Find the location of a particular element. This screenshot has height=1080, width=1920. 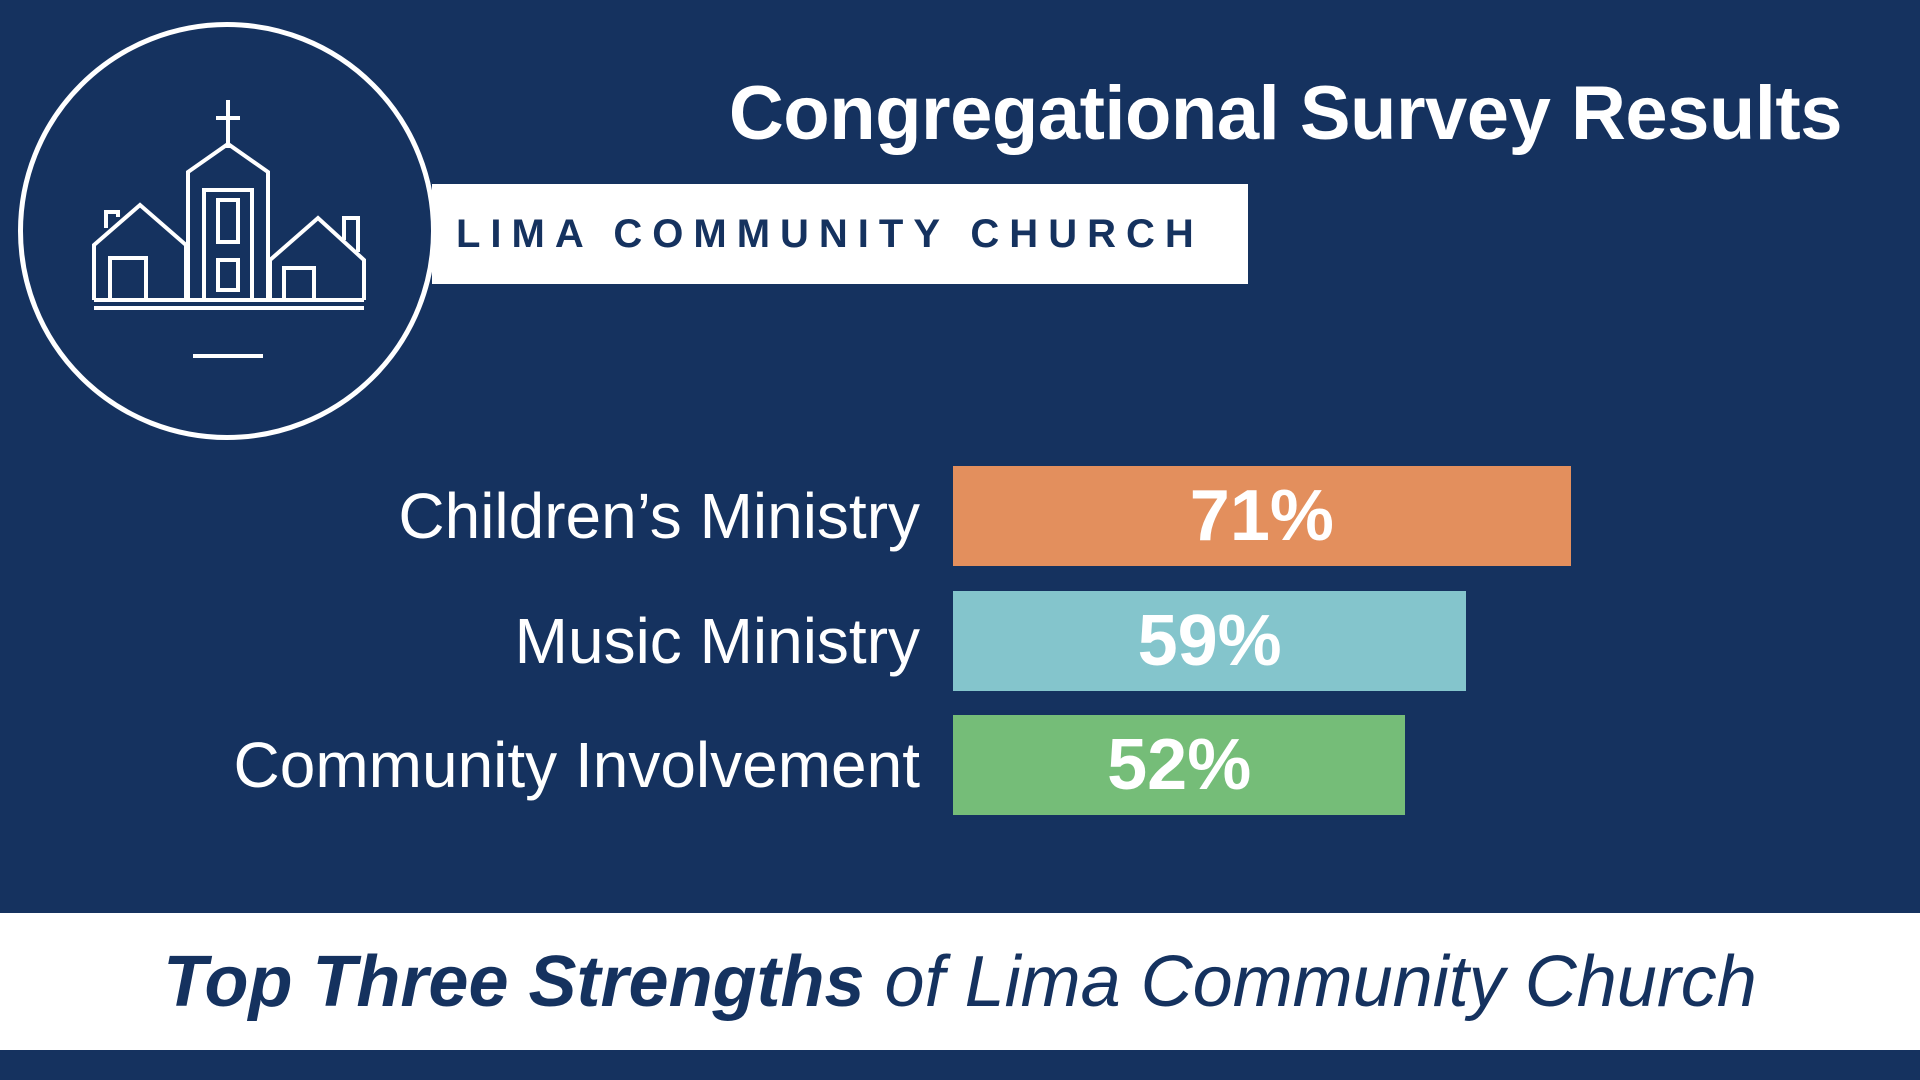

category-label: Children’s Ministry is located at coordinates (659, 516).